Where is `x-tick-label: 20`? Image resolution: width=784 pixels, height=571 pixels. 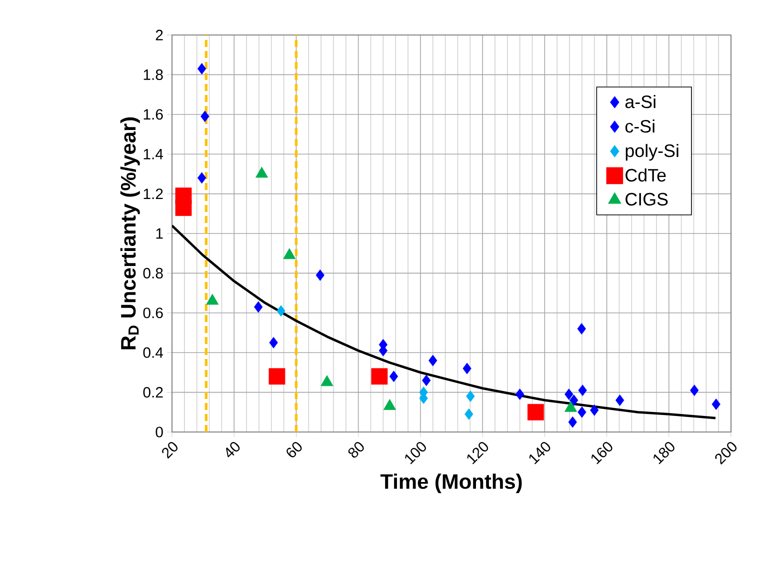
x-tick-label: 20 is located at coordinates (170, 450).